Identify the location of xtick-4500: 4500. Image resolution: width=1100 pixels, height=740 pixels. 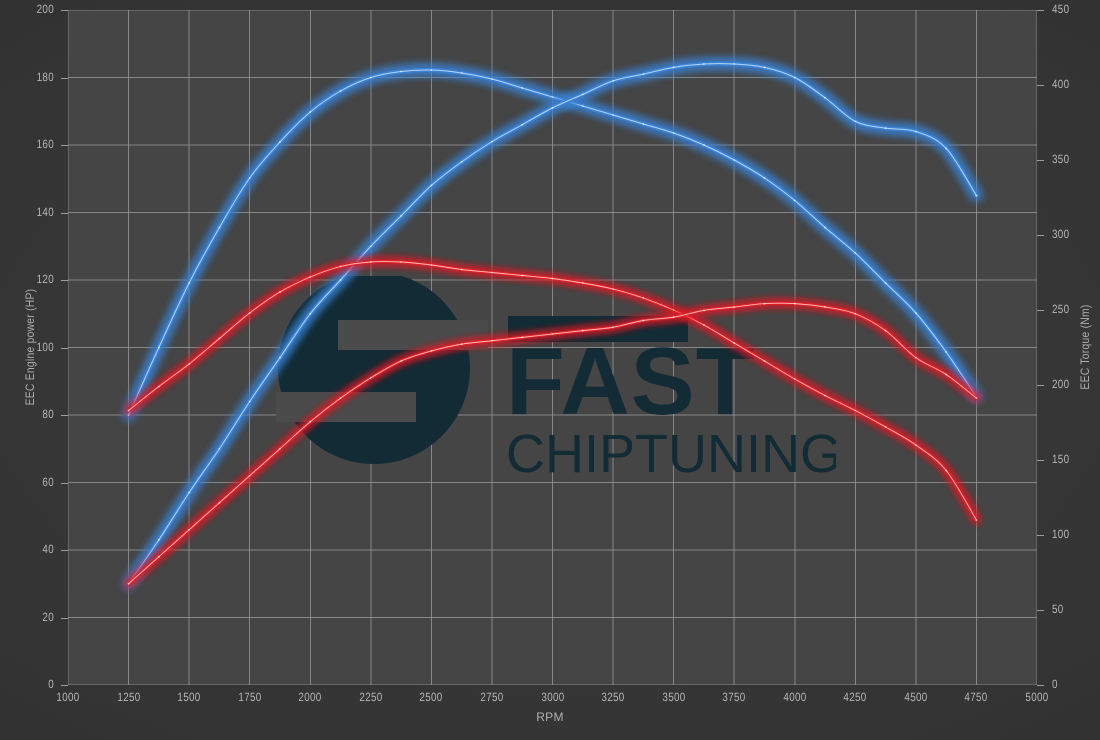
(916, 697).